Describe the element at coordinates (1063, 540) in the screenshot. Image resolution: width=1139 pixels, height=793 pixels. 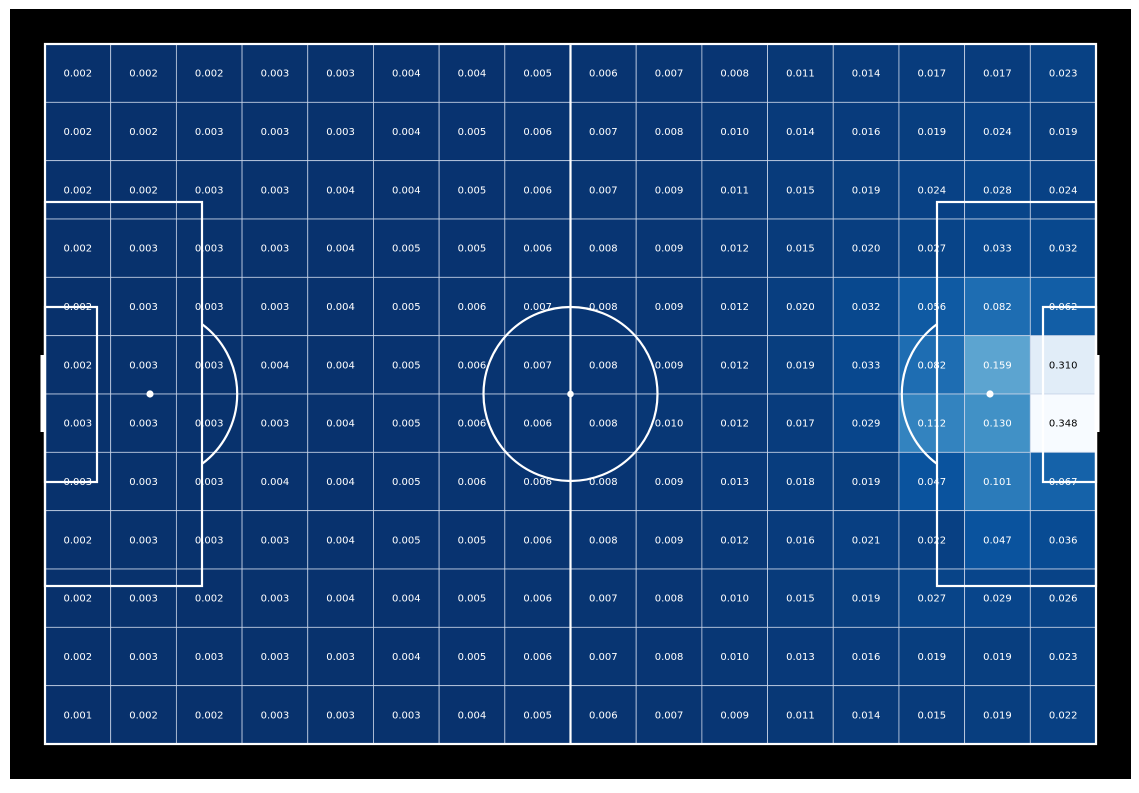
I see `heatmap-value-label: 0.036` at that location.